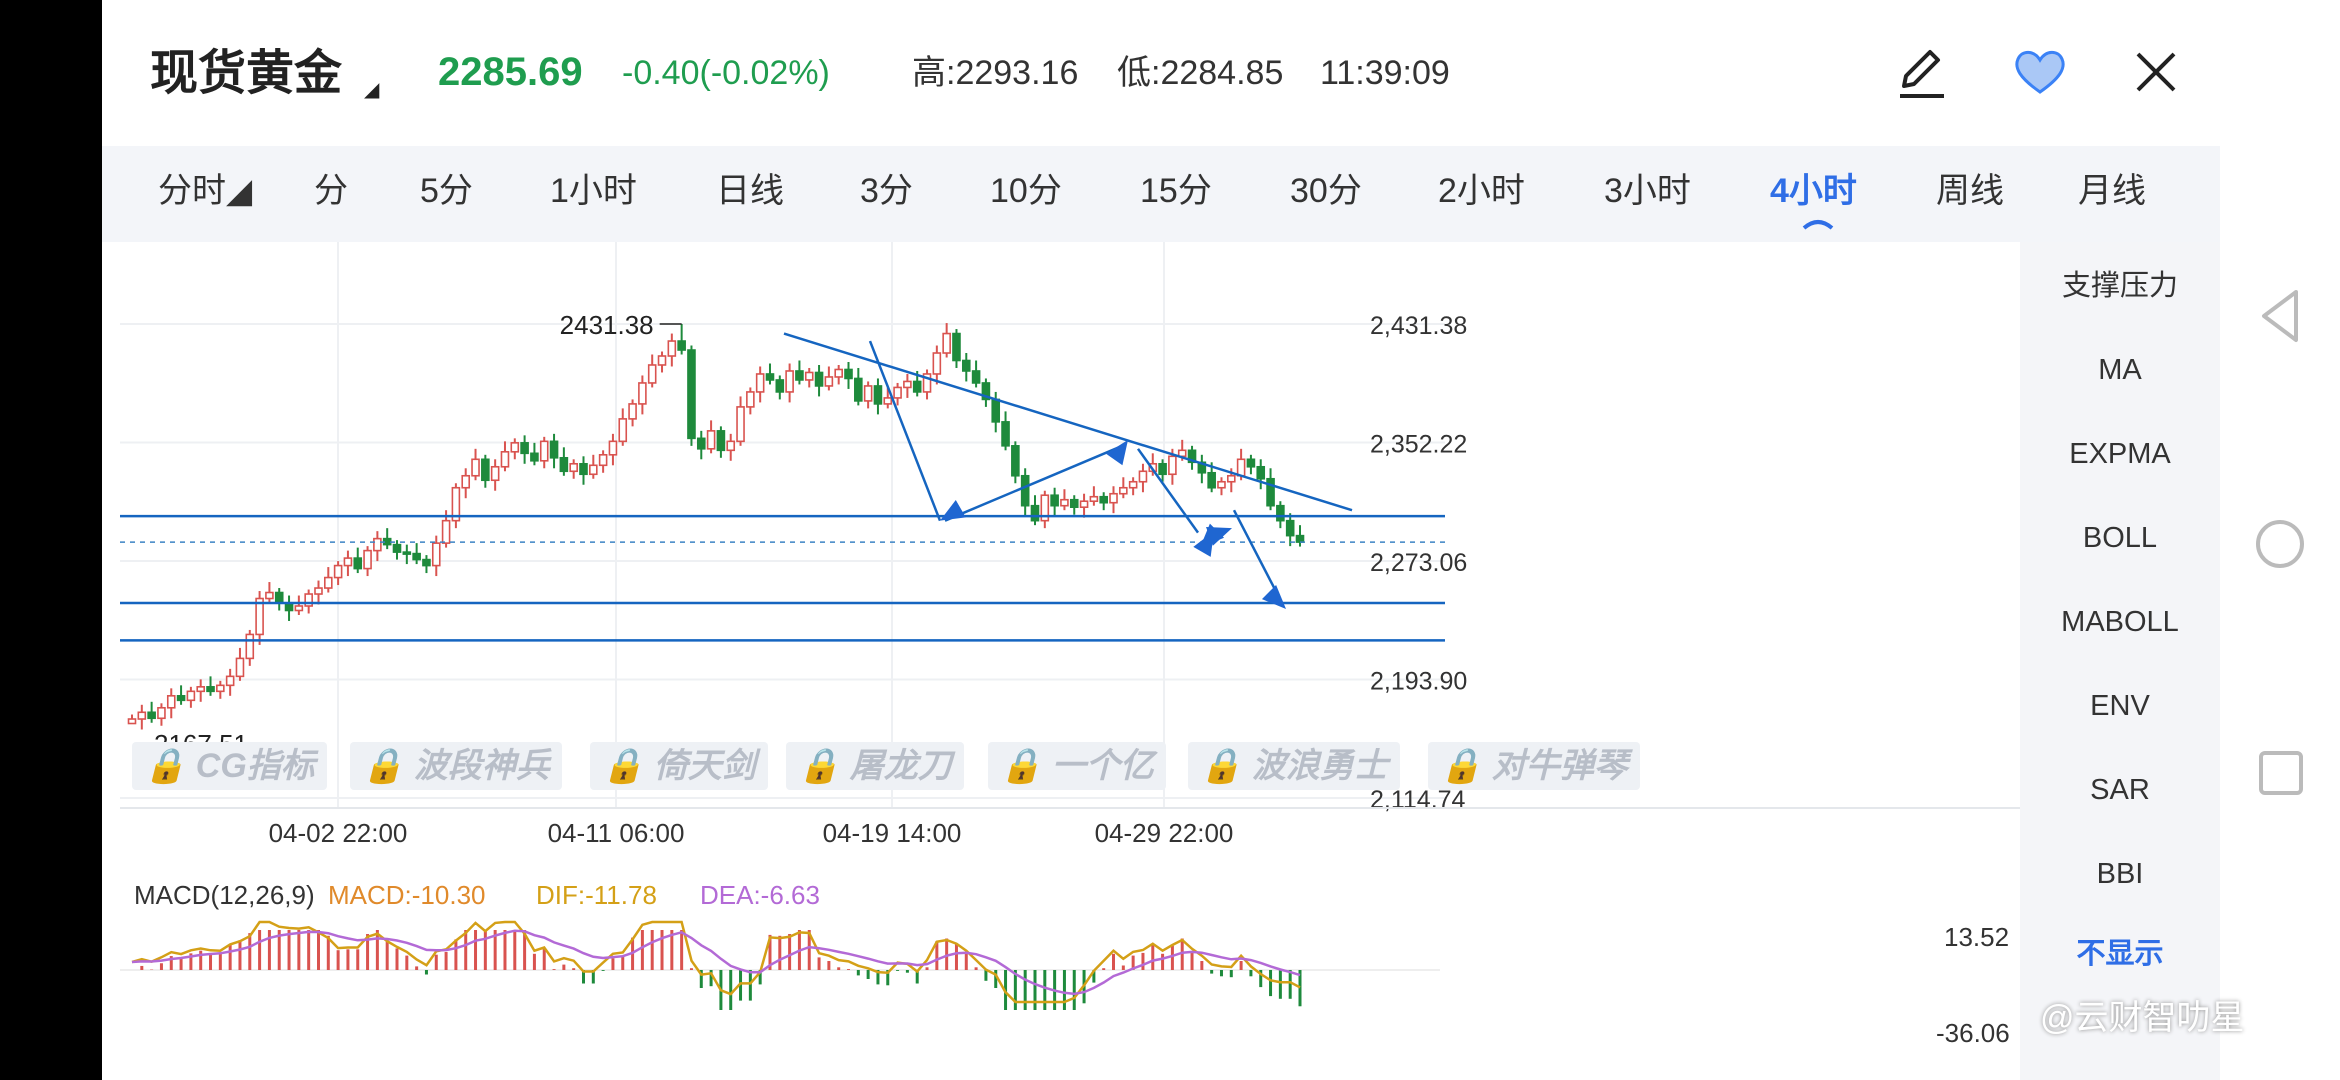 Image resolution: width=2340 pixels, height=1080 pixels. Describe the element at coordinates (1418, 326) in the screenshot. I see `y-tick-label: 2,431.38` at that location.